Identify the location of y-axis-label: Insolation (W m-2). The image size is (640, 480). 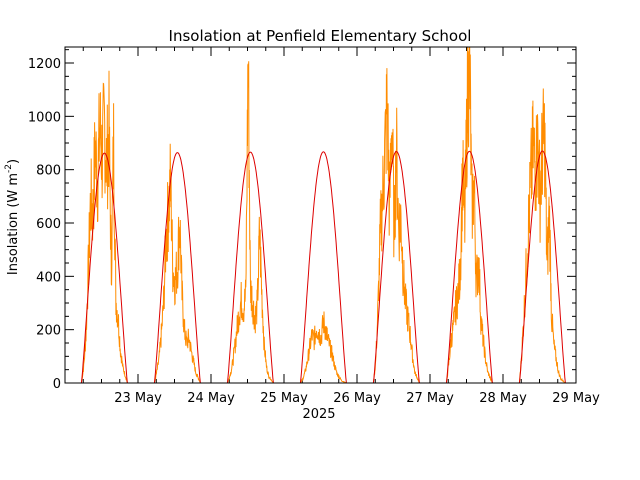
(12, 217).